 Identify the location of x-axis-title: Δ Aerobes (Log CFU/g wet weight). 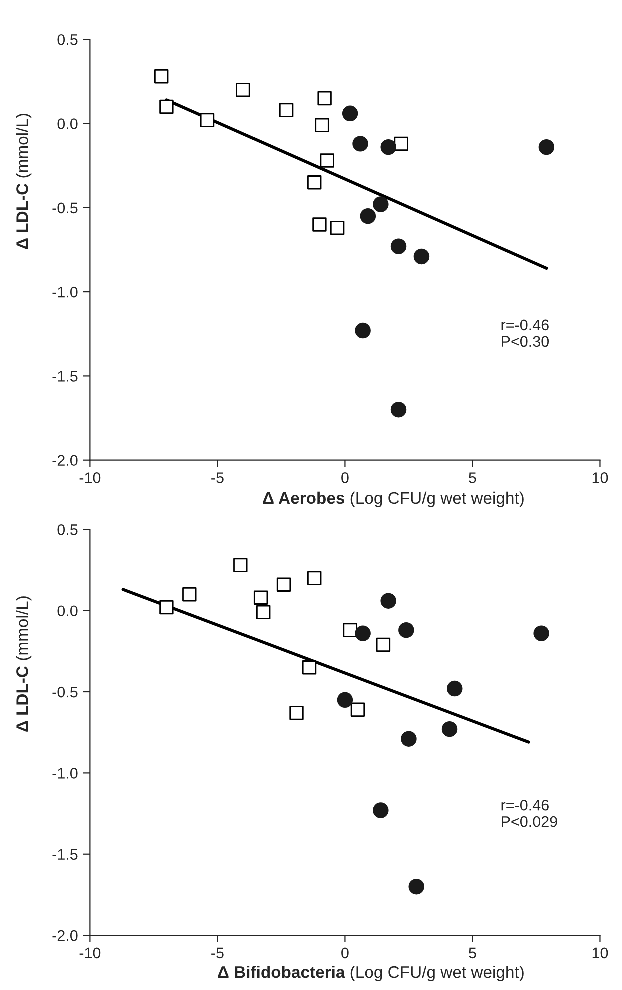
(393, 500).